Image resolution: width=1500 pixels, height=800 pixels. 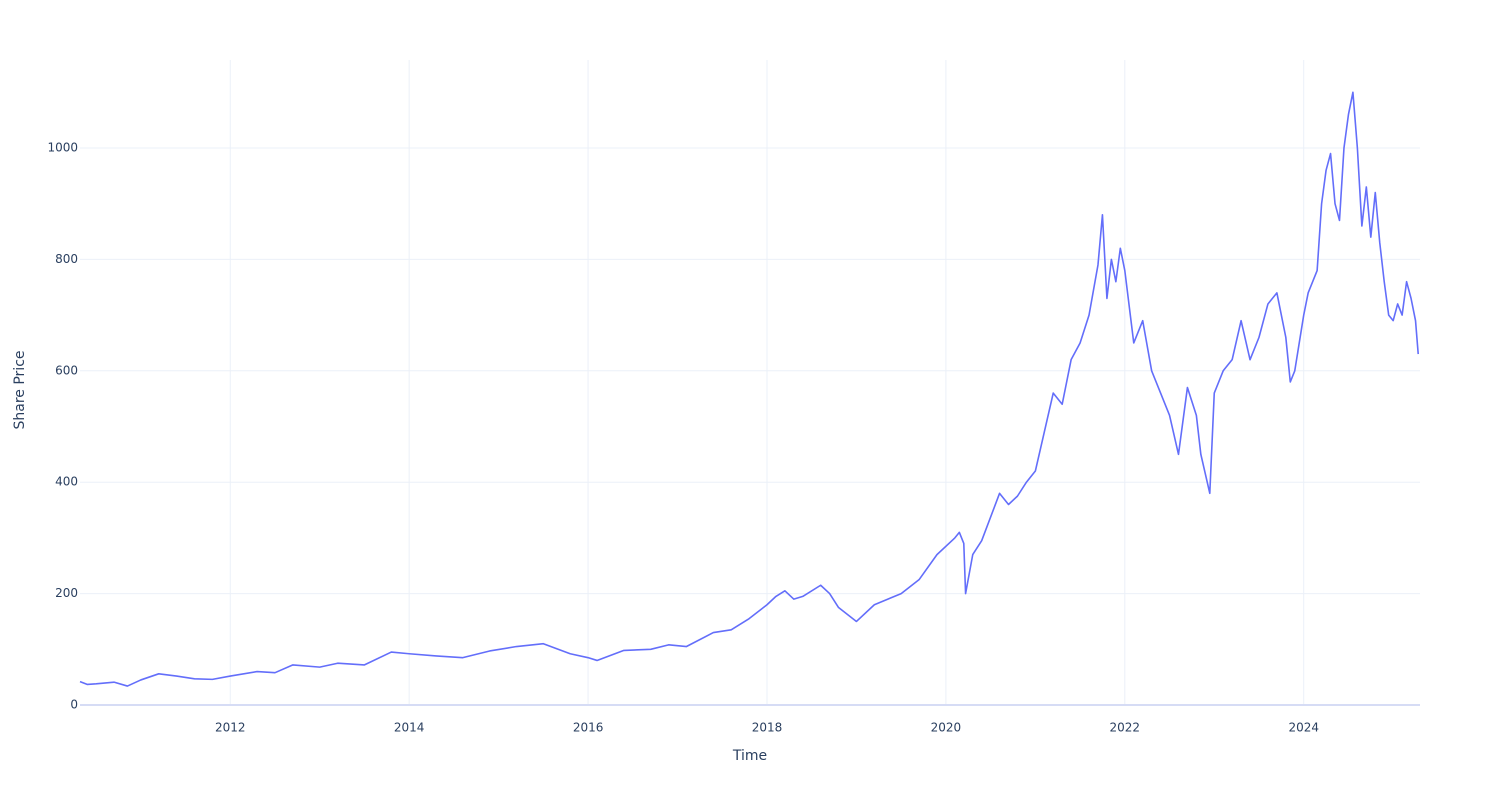 I want to click on y-tick-label: 0, so click(x=74, y=705).